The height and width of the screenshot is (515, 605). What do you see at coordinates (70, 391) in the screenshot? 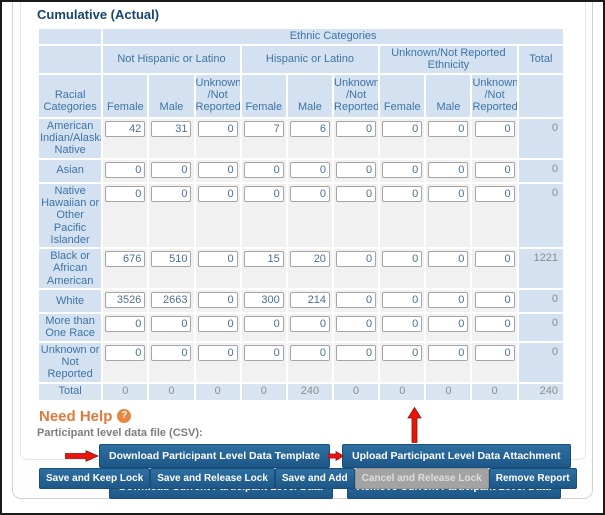
I see `total-row-label: Total` at bounding box center [70, 391].